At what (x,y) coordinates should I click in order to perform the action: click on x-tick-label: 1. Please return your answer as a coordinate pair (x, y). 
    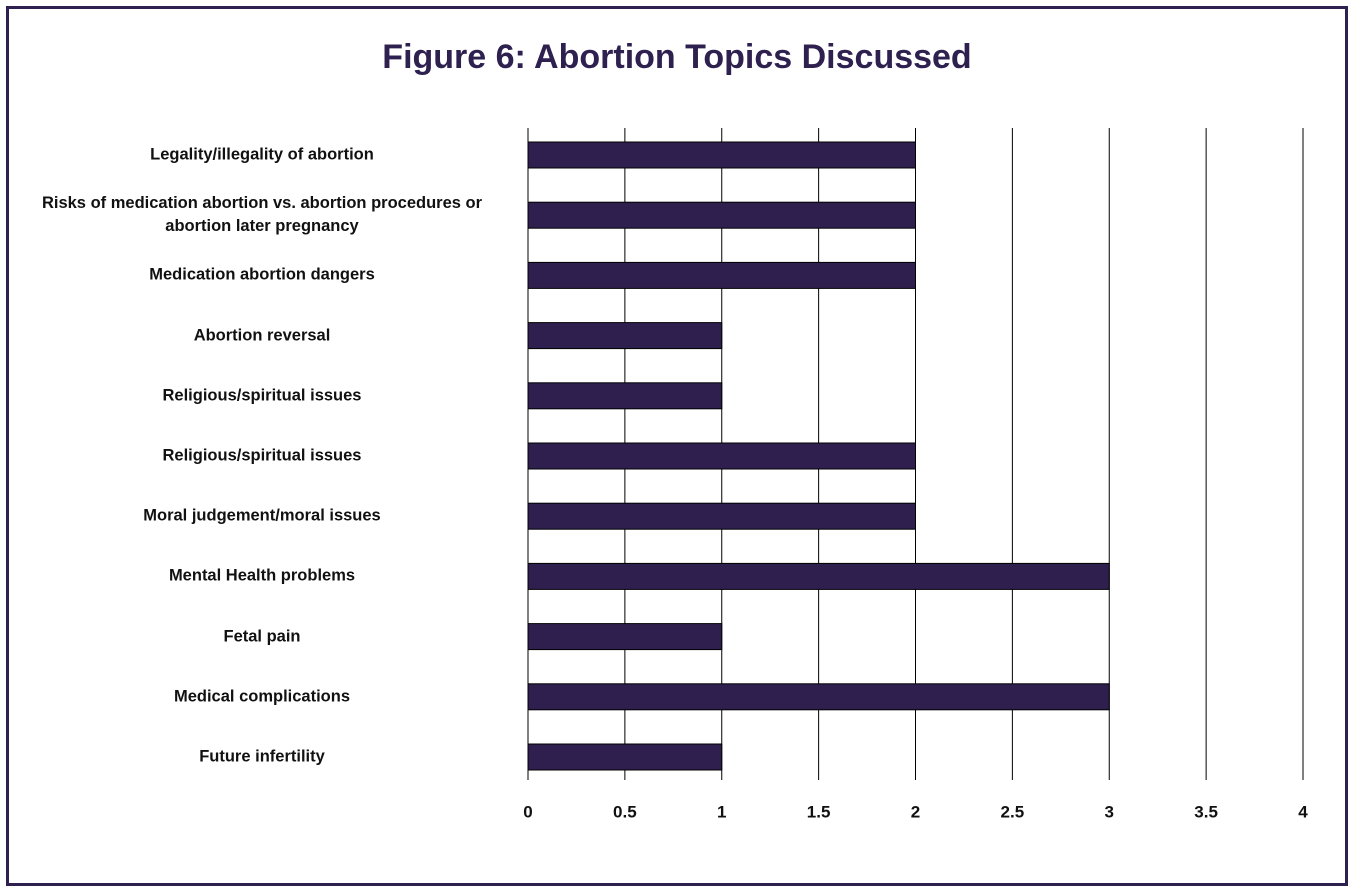
    Looking at the image, I should click on (721, 811).